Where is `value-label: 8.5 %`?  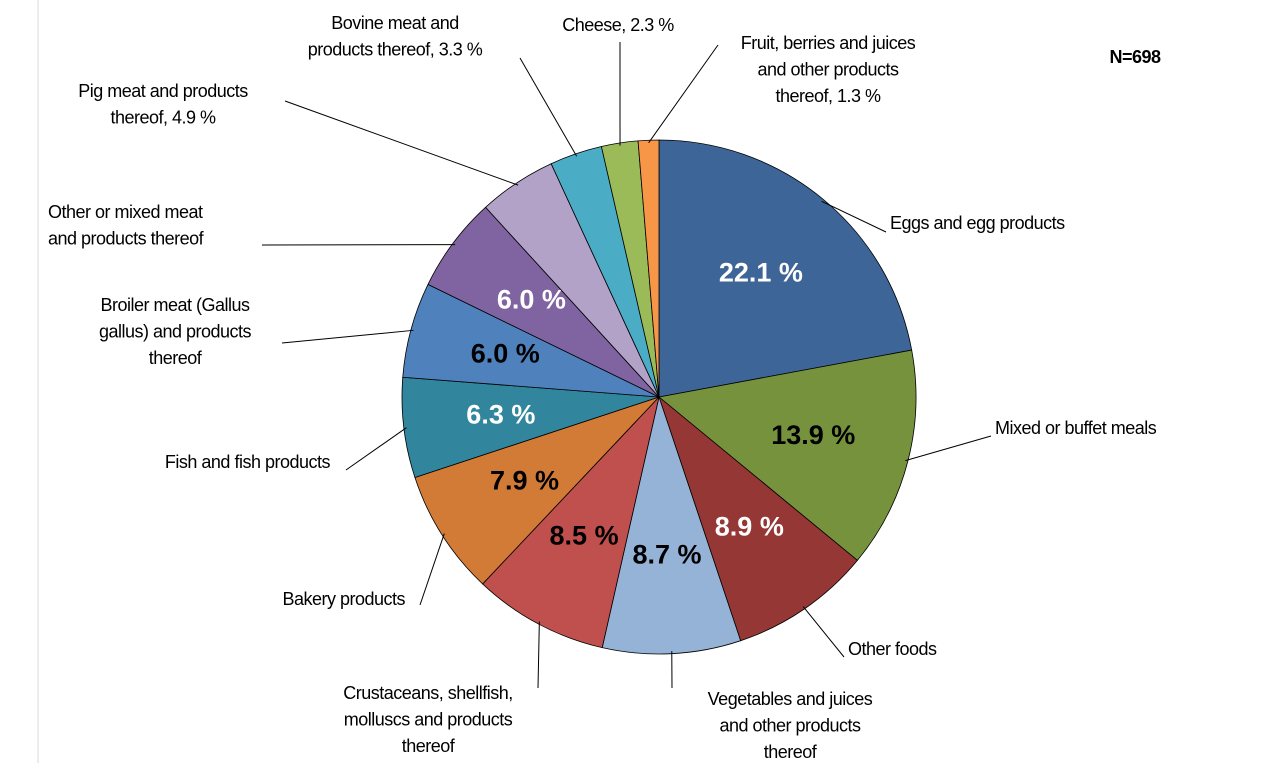 value-label: 8.5 % is located at coordinates (584, 536).